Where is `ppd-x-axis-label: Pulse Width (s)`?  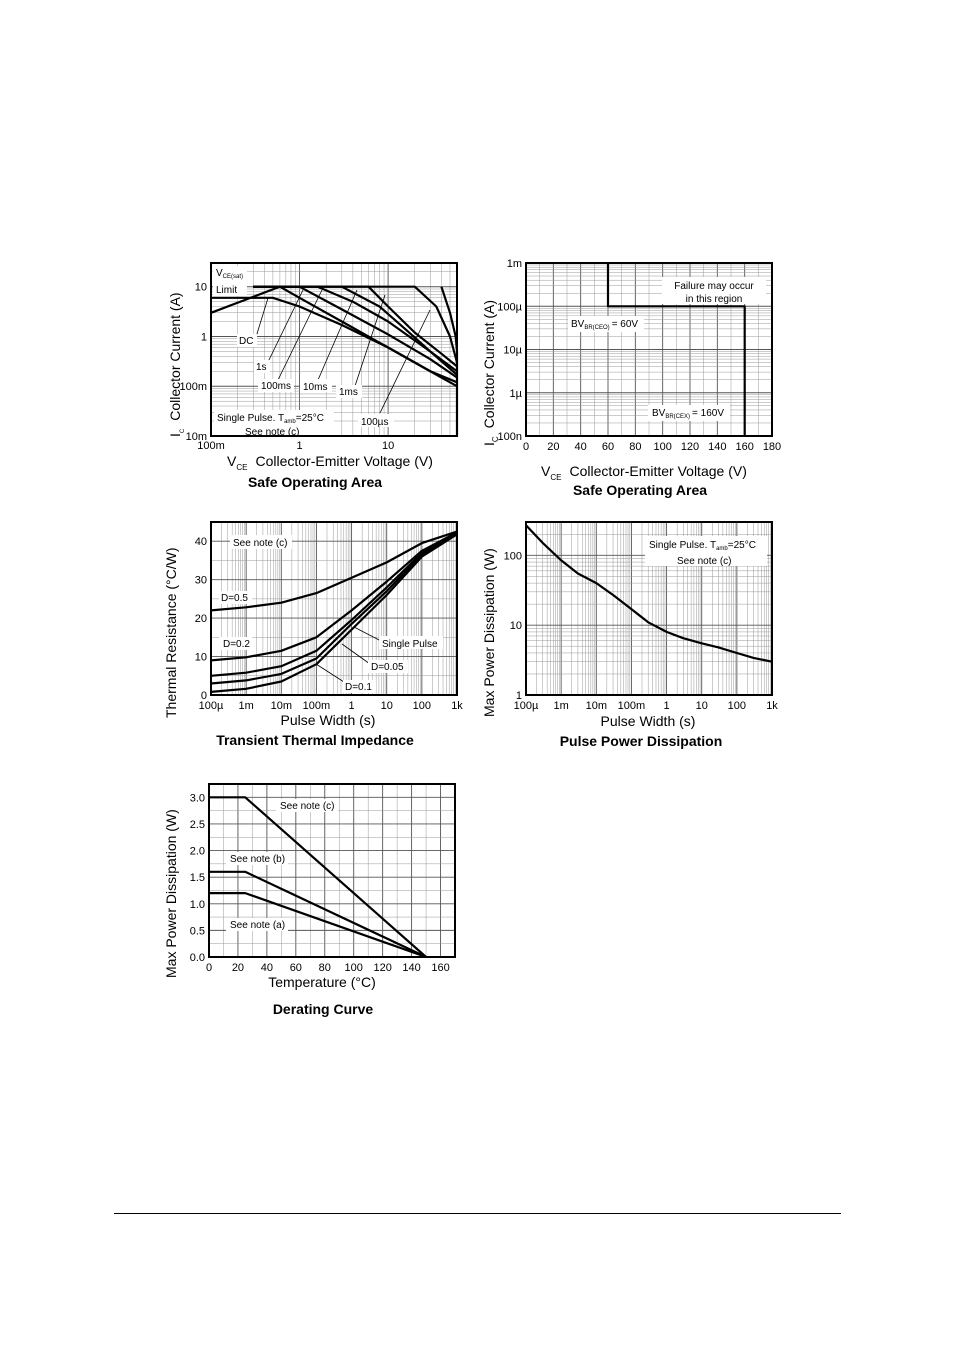 ppd-x-axis-label: Pulse Width (s) is located at coordinates (648, 721).